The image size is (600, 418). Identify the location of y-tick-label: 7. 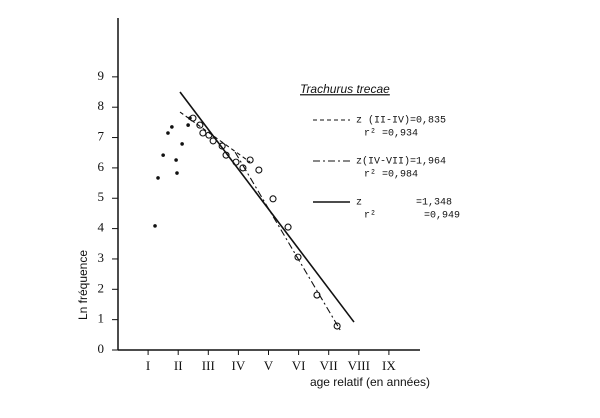
(101, 136).